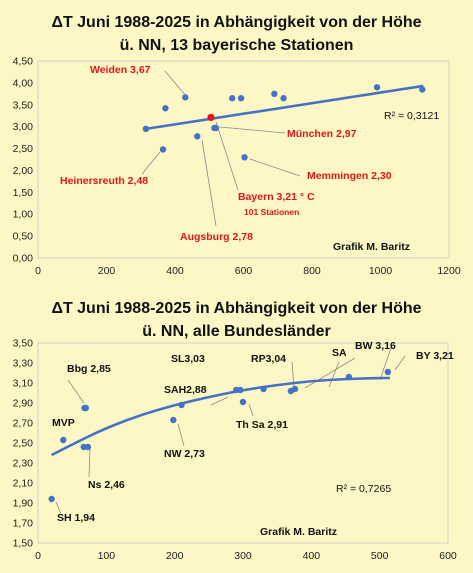  Describe the element at coordinates (23, 62) in the screenshot. I see `chart1-ytick-label: 4,50` at that location.